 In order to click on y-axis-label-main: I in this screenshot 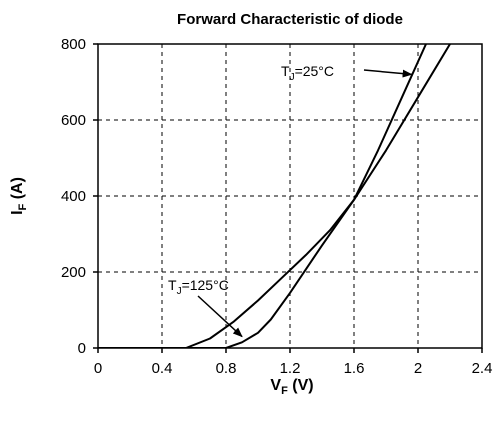, I will do `click(17, 212)`.